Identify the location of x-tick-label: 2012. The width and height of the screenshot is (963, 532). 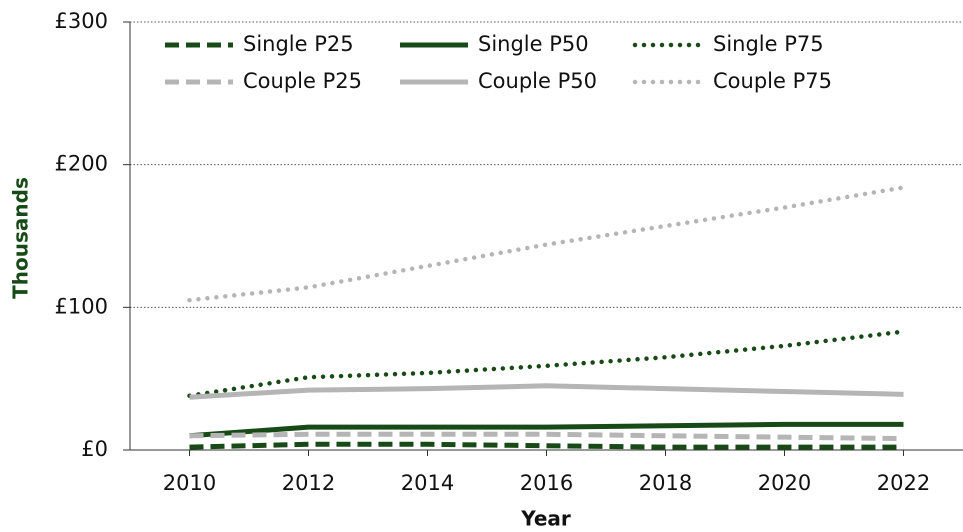
(308, 483).